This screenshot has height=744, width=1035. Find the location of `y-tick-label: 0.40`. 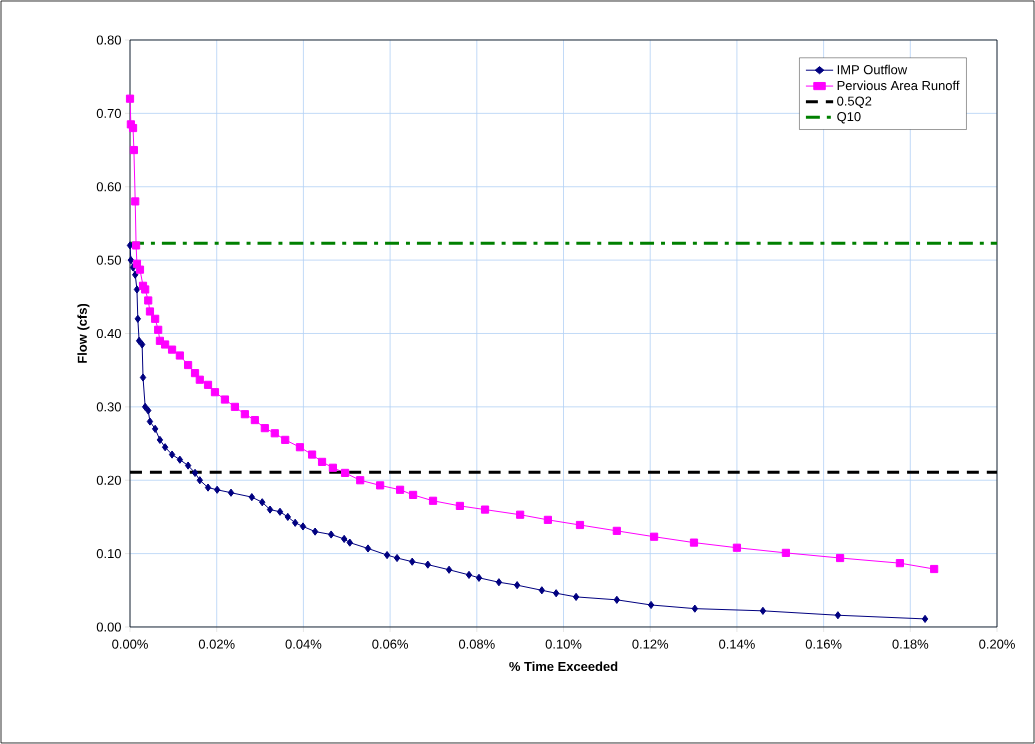

y-tick-label: 0.40 is located at coordinates (108, 333).